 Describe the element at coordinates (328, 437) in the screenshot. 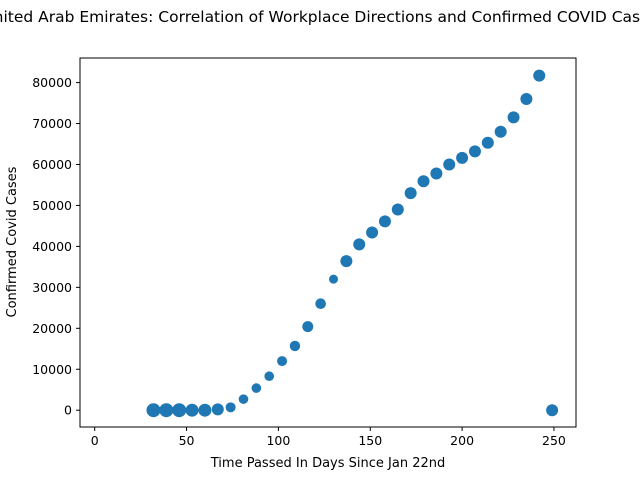

I see `x-axis-ticks: 0 50 100 150 200 250` at that location.